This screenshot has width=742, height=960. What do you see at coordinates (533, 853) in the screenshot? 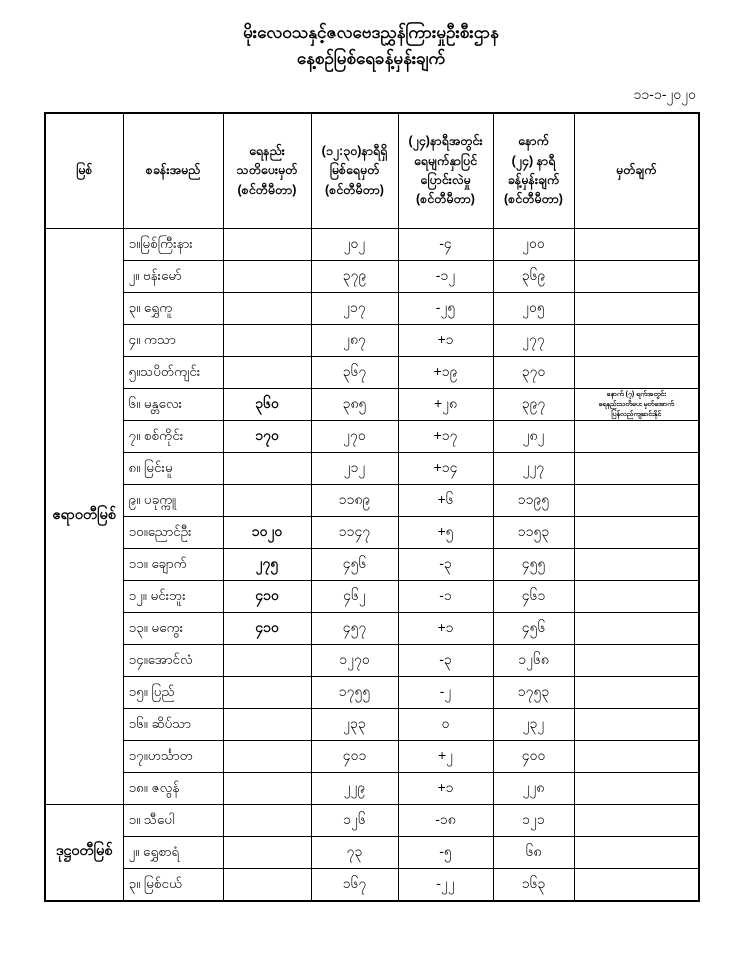
I see `forecast-cell: ၆၈` at bounding box center [533, 853].